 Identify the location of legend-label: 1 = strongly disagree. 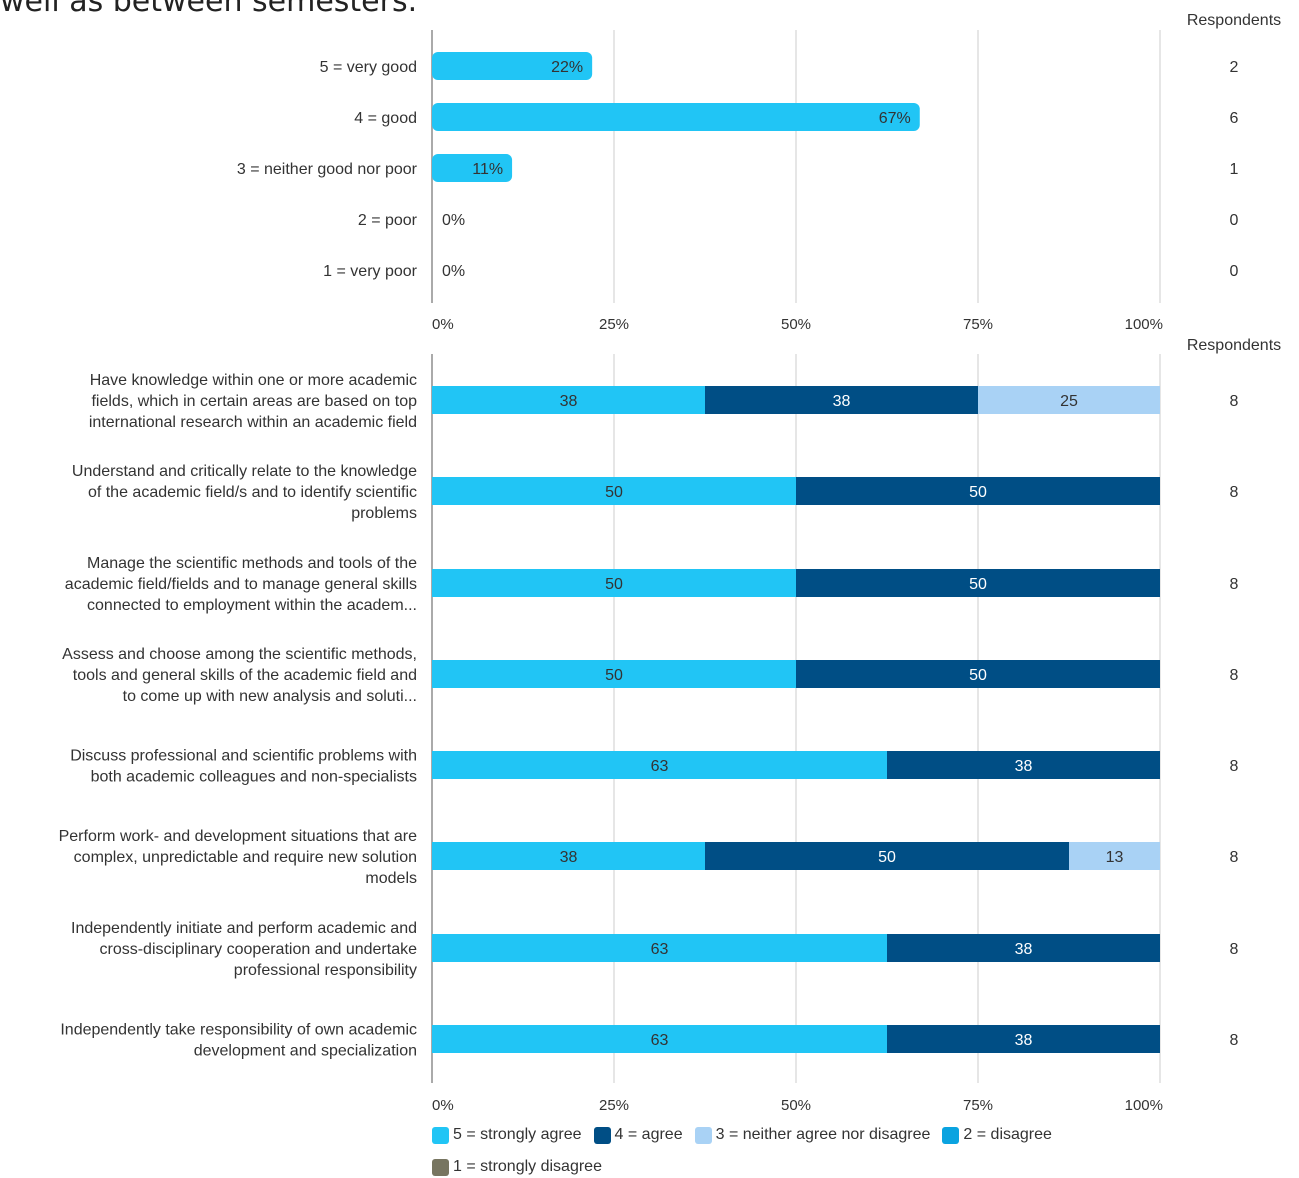
(527, 1166).